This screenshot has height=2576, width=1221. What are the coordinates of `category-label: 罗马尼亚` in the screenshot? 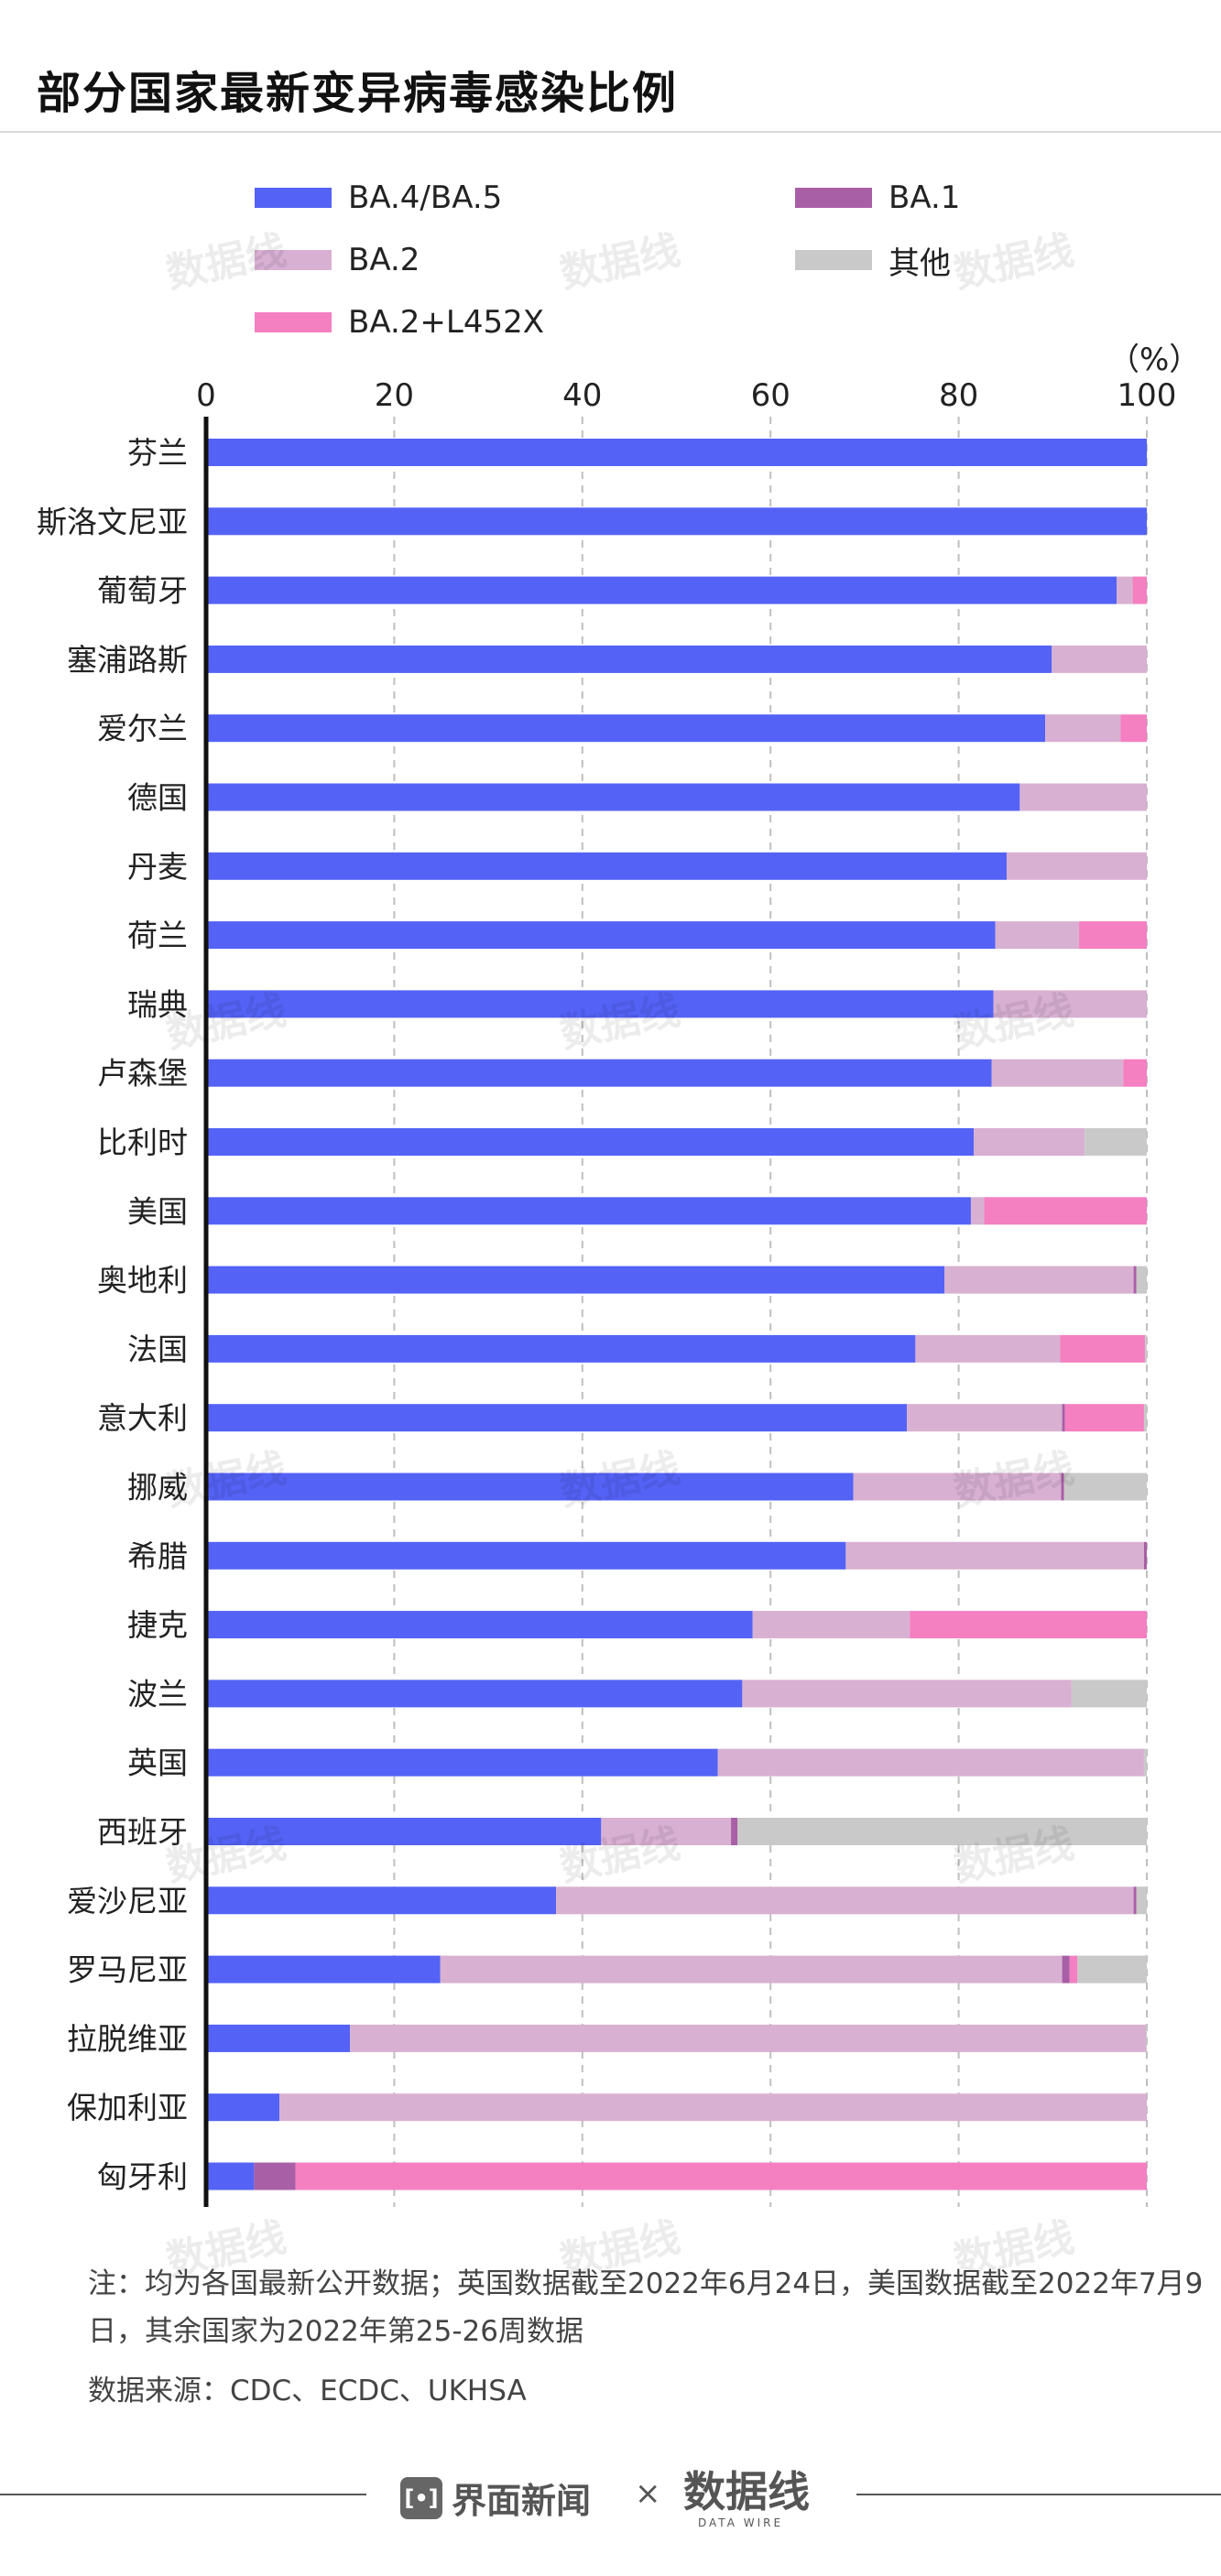 It's located at (127, 1970).